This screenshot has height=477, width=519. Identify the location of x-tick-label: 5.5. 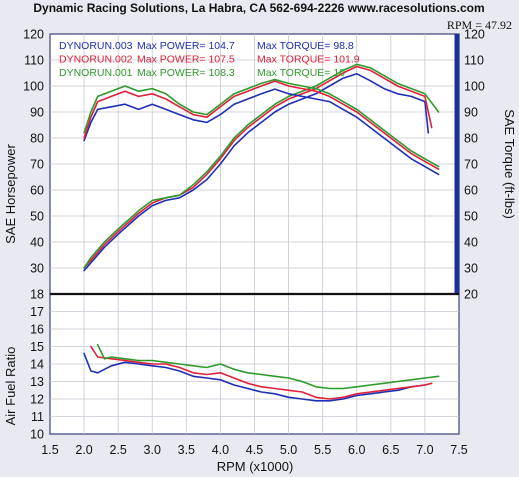
(322, 450).